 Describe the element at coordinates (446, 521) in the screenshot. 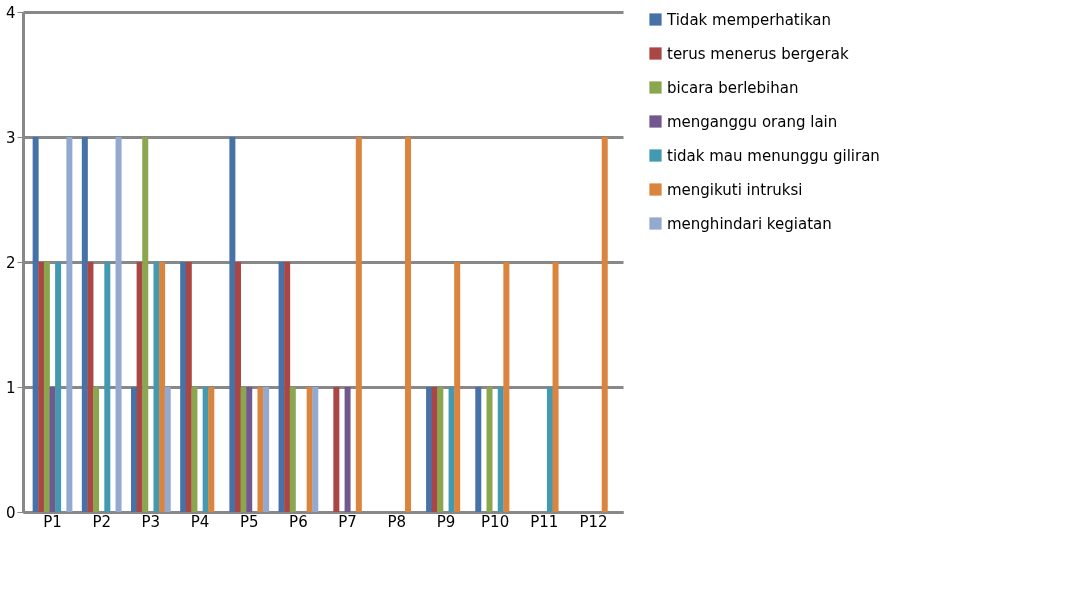

I see `x-tick-label: P9` at that location.